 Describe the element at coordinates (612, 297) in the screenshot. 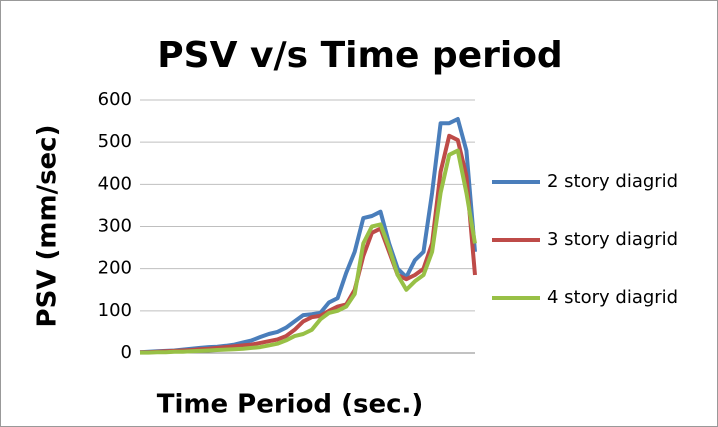

I see `legend-label: 4 story diagrid` at that location.